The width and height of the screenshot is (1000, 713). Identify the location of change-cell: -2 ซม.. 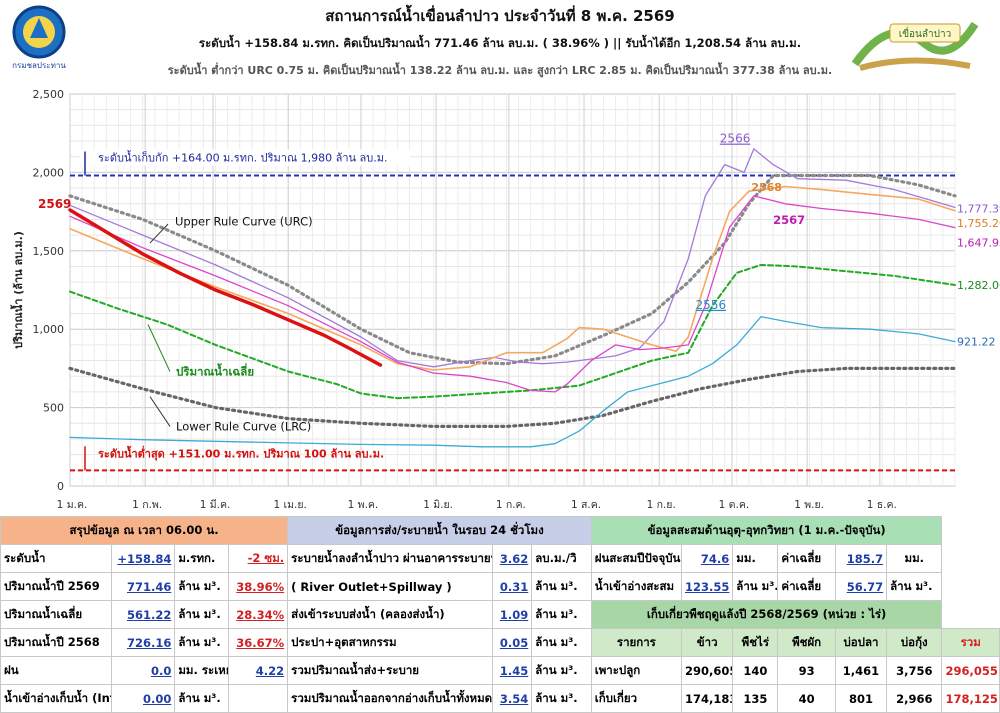
(258, 558).